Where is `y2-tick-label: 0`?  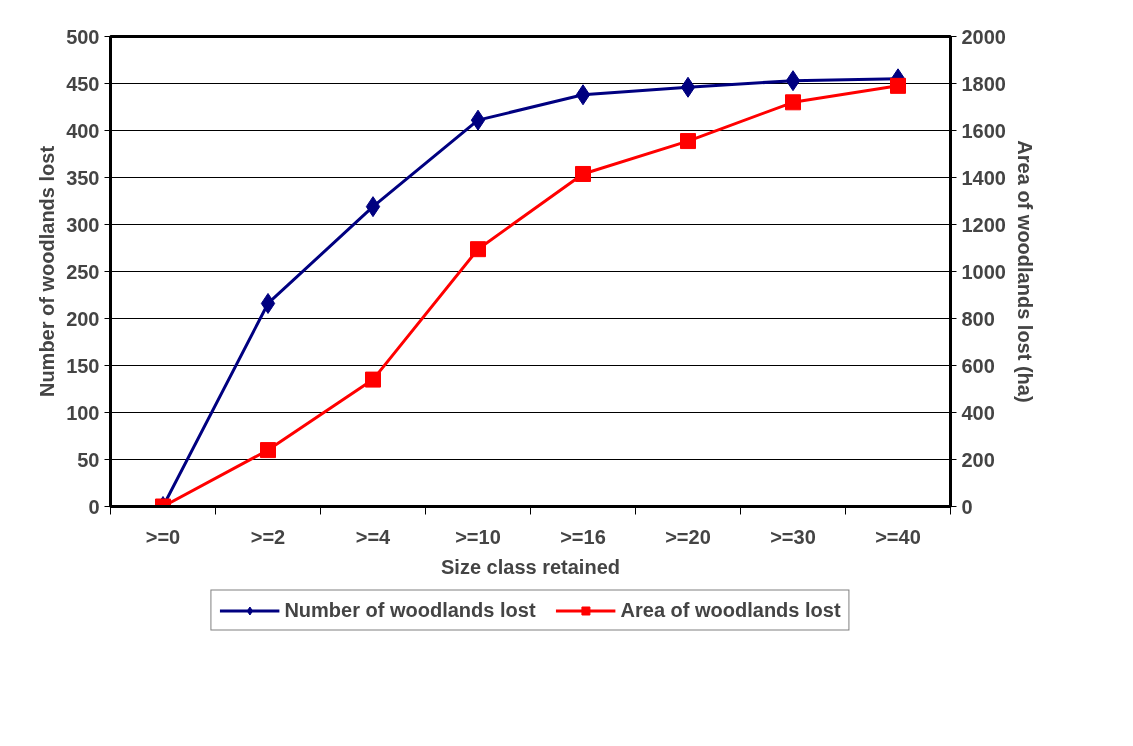 y2-tick-label: 0 is located at coordinates (967, 506).